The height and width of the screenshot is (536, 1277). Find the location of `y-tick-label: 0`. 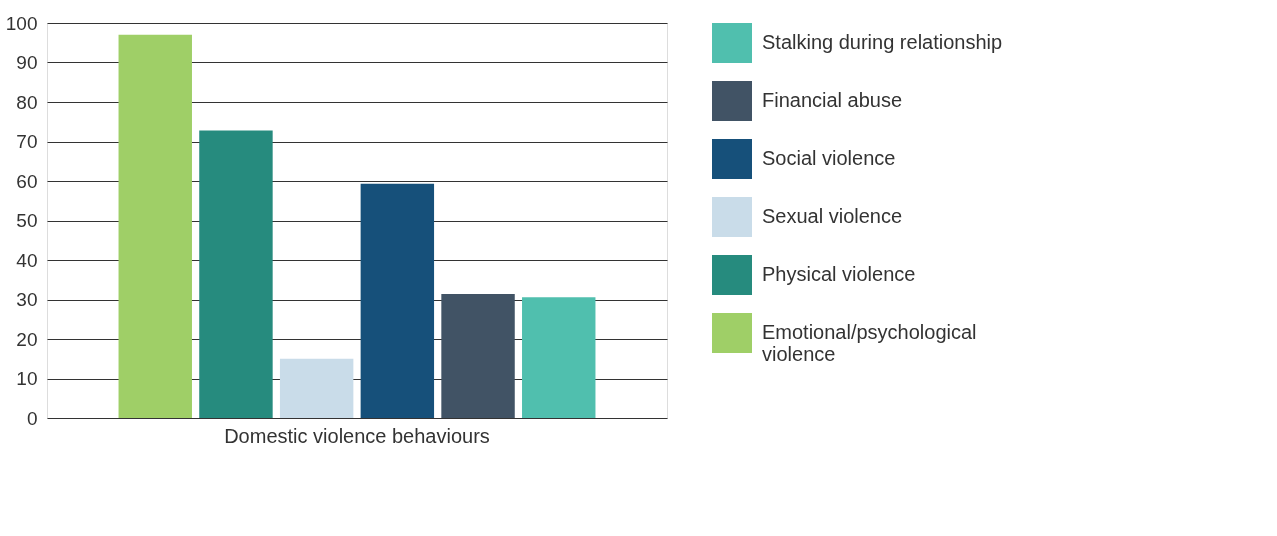

y-tick-label: 0 is located at coordinates (32, 418).